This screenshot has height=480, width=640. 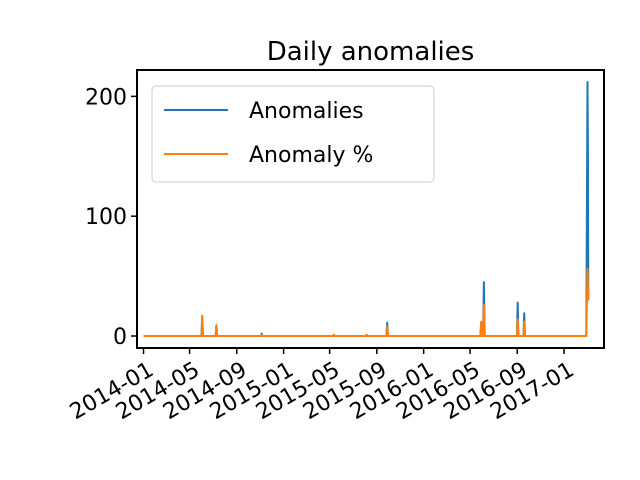 I want to click on y-axis: 0 100 200, so click(x=111, y=217).